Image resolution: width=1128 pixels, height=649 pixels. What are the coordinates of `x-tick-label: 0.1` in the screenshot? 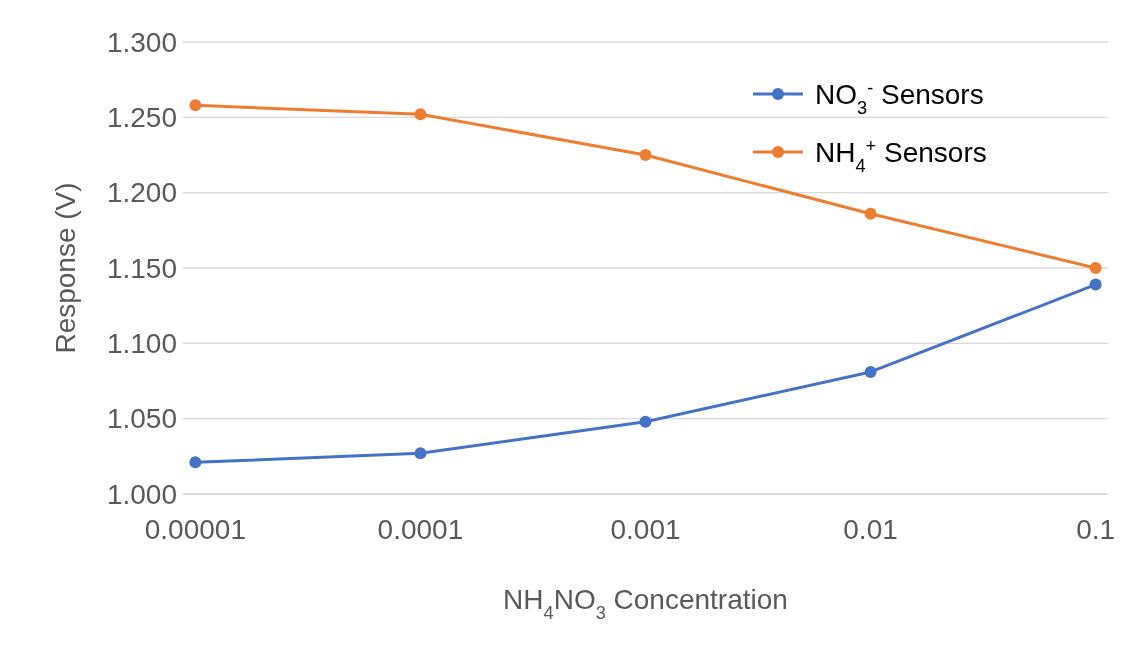 It's located at (1096, 529).